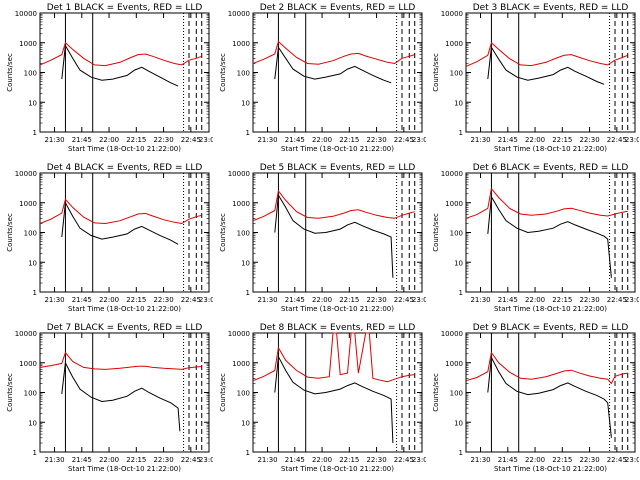  What do you see at coordinates (551, 8) in the screenshot?
I see `chart-title: Det 3 BLACK = Events, RED = LLD` at bounding box center [551, 8].